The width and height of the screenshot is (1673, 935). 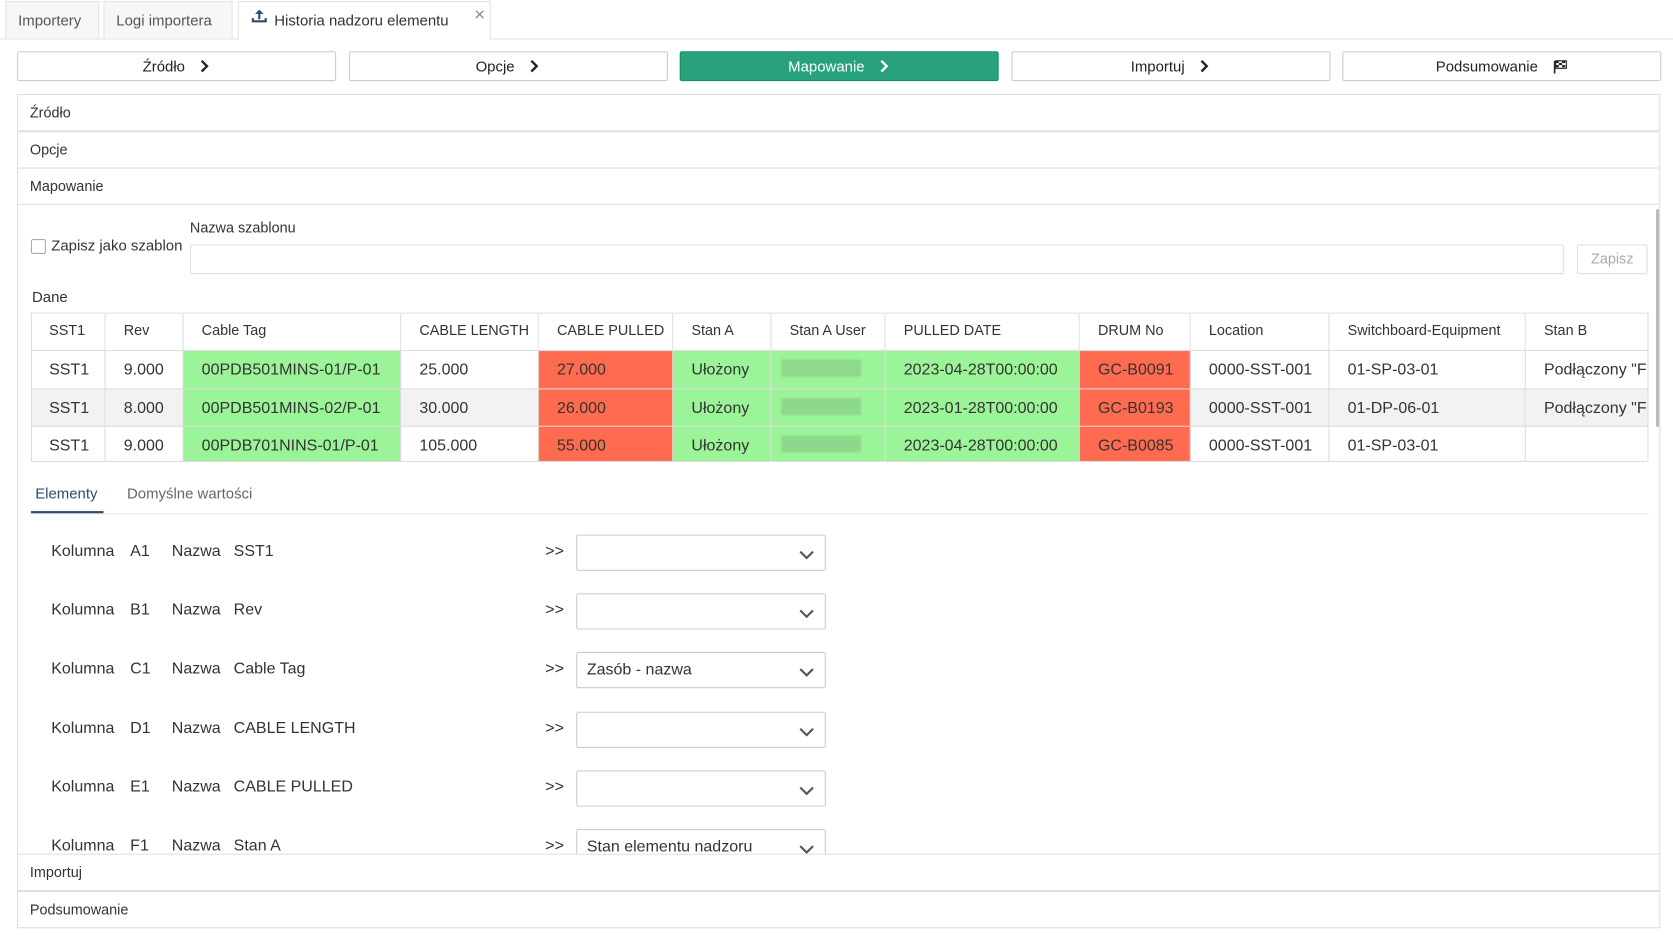 What do you see at coordinates (470, 408) in the screenshot?
I see `table-cell: 30.000` at bounding box center [470, 408].